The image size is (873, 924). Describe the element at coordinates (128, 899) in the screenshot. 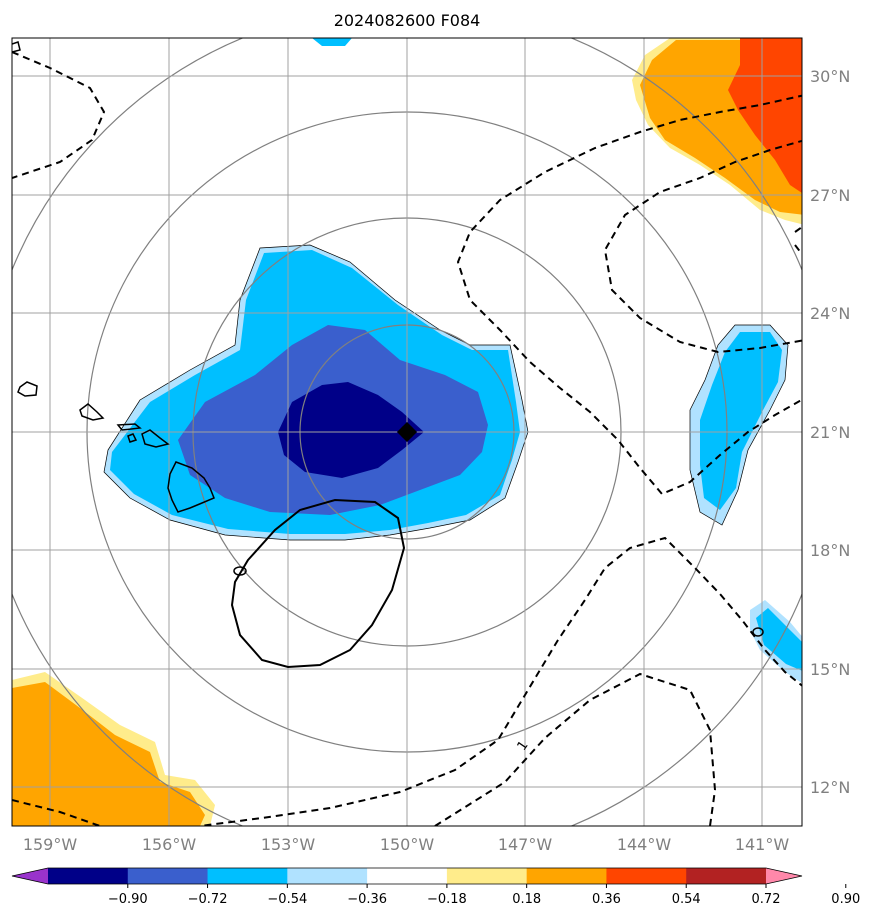

I see `colorbar-tick-label: −0.90` at that location.